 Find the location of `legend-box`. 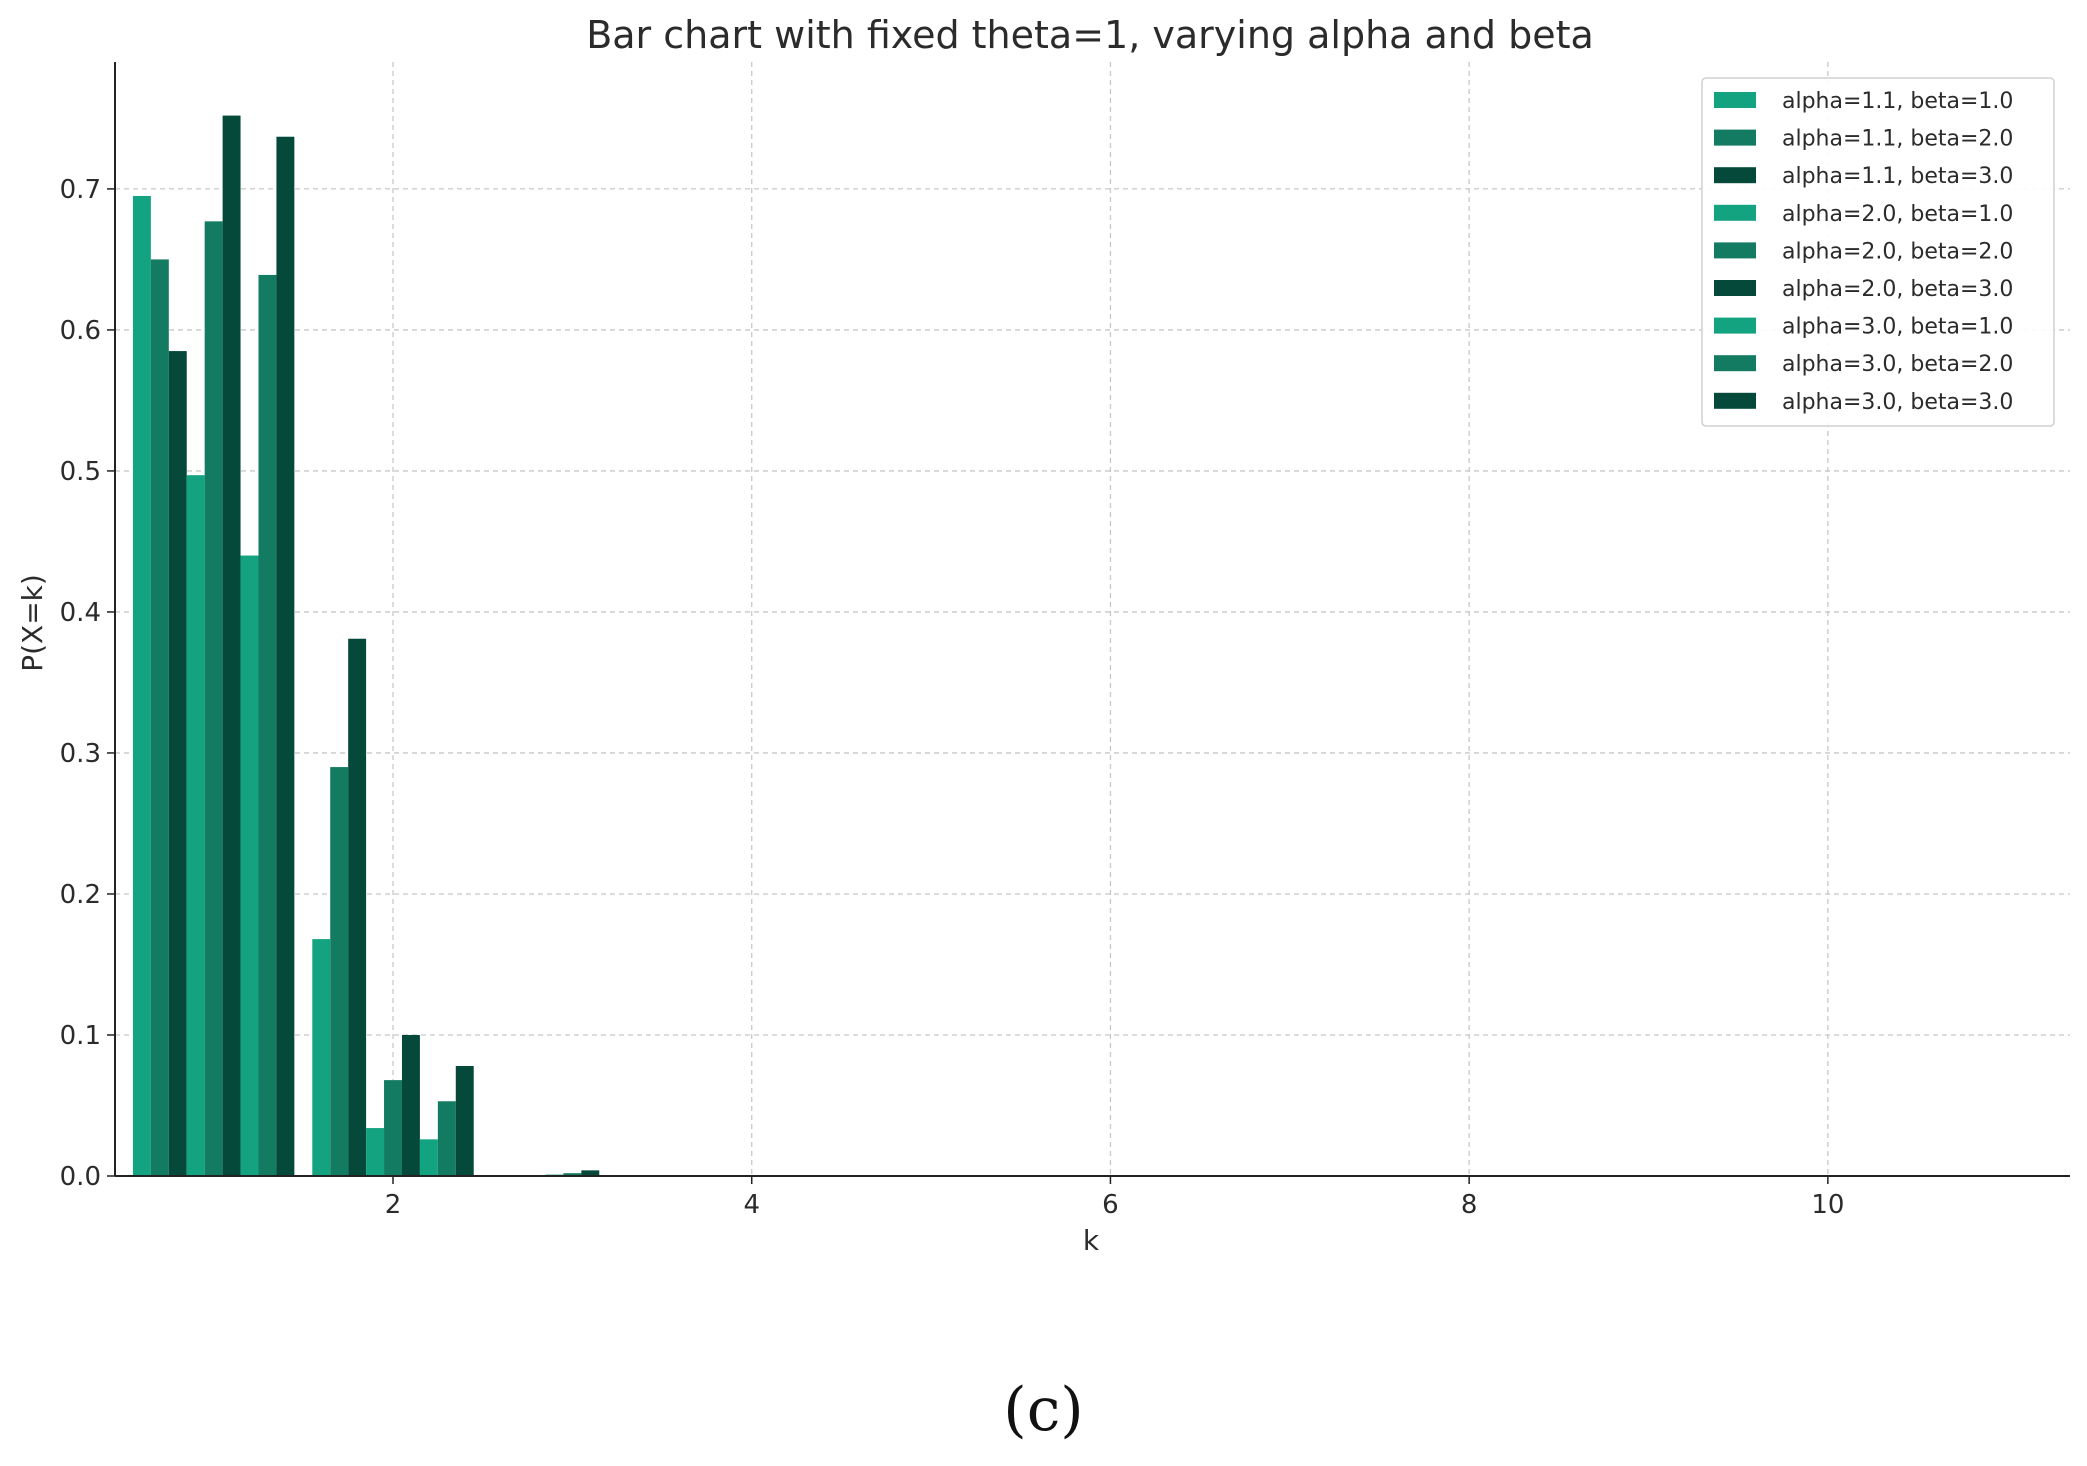

legend-box is located at coordinates (1878, 252).